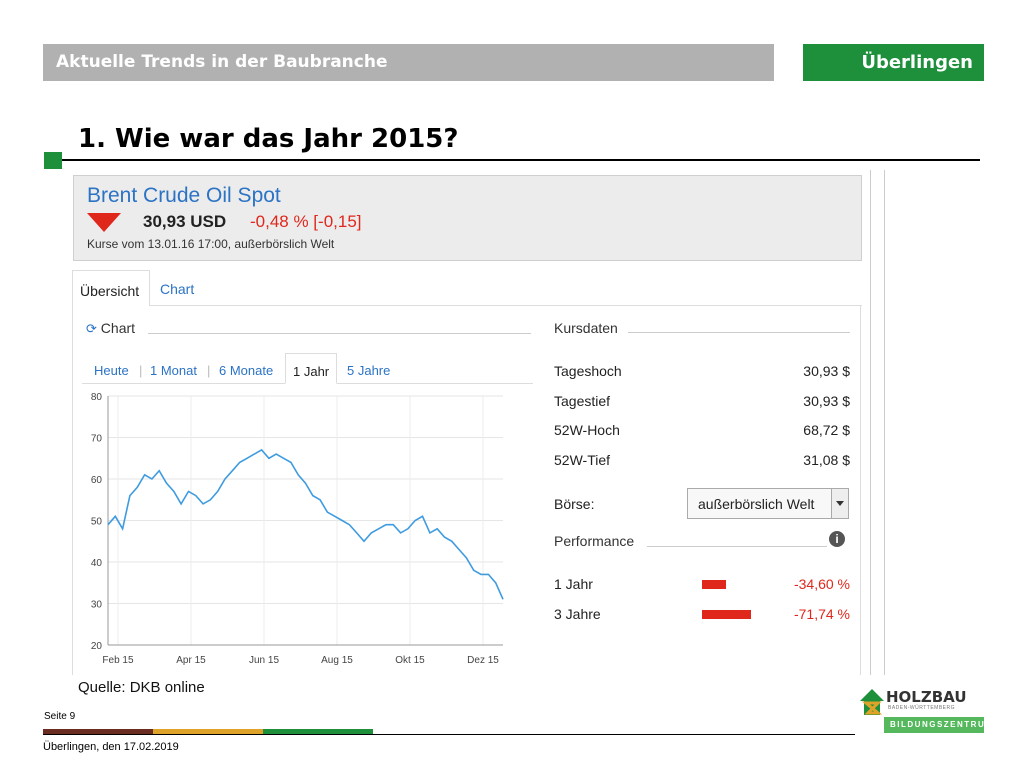 This screenshot has height=768, width=1024. Describe the element at coordinates (756, 504) in the screenshot. I see `boerse-value: außerbörslich Welt` at that location.